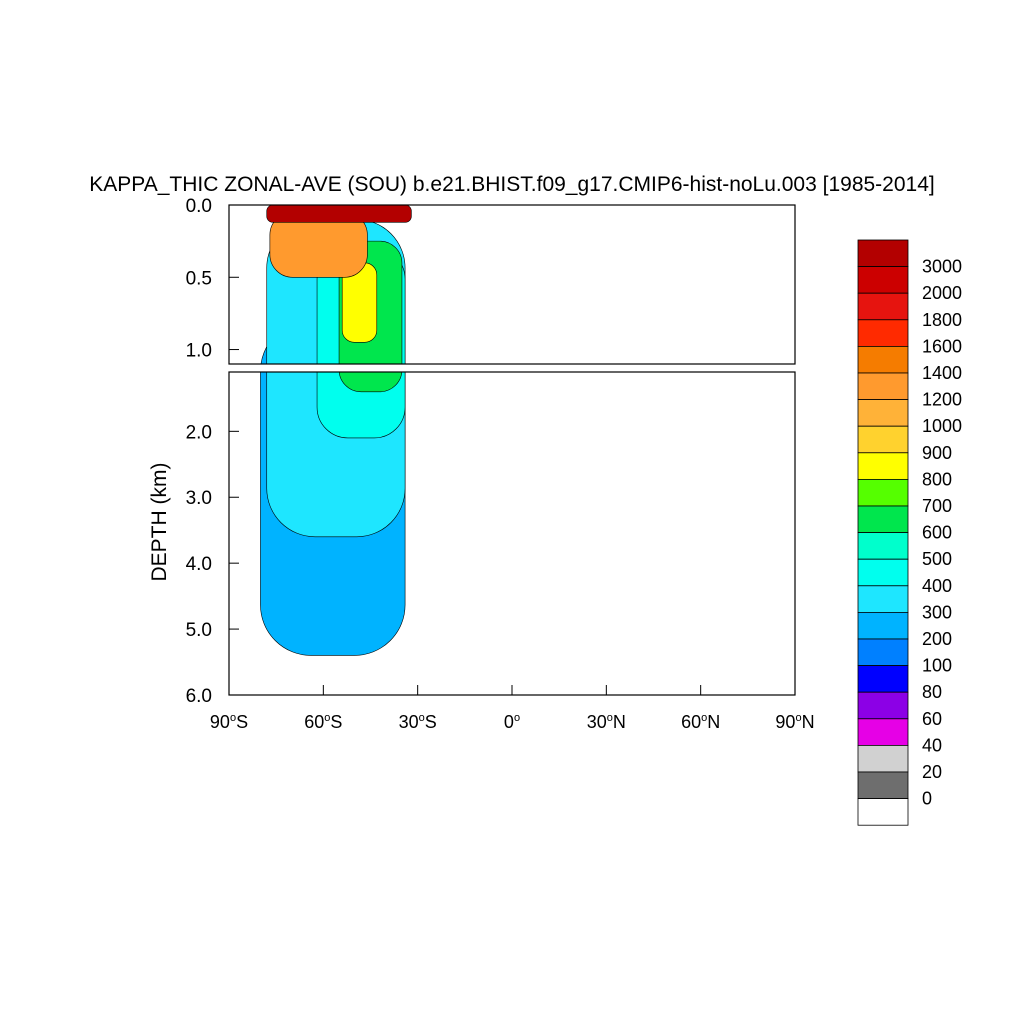  I want to click on x-tick-label: 90oS, so click(229, 722).